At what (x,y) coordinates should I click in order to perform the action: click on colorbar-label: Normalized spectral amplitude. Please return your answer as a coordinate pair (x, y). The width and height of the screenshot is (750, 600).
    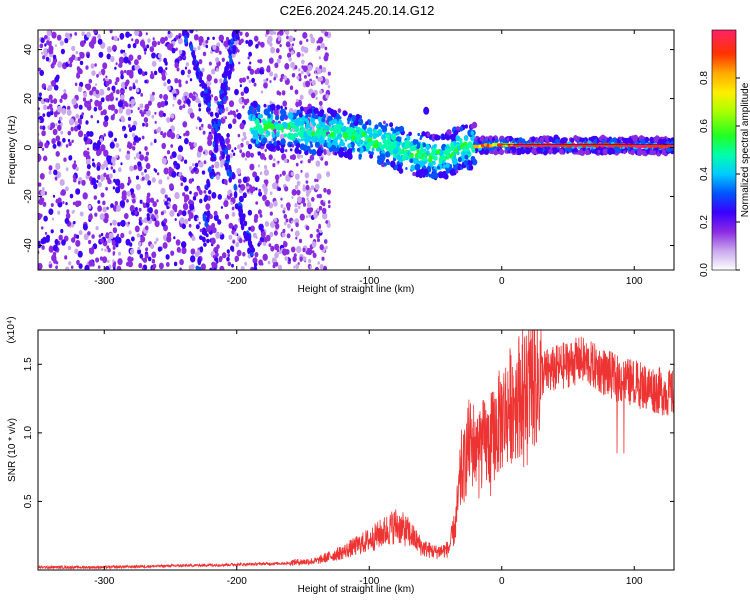
    Looking at the image, I should click on (745, 149).